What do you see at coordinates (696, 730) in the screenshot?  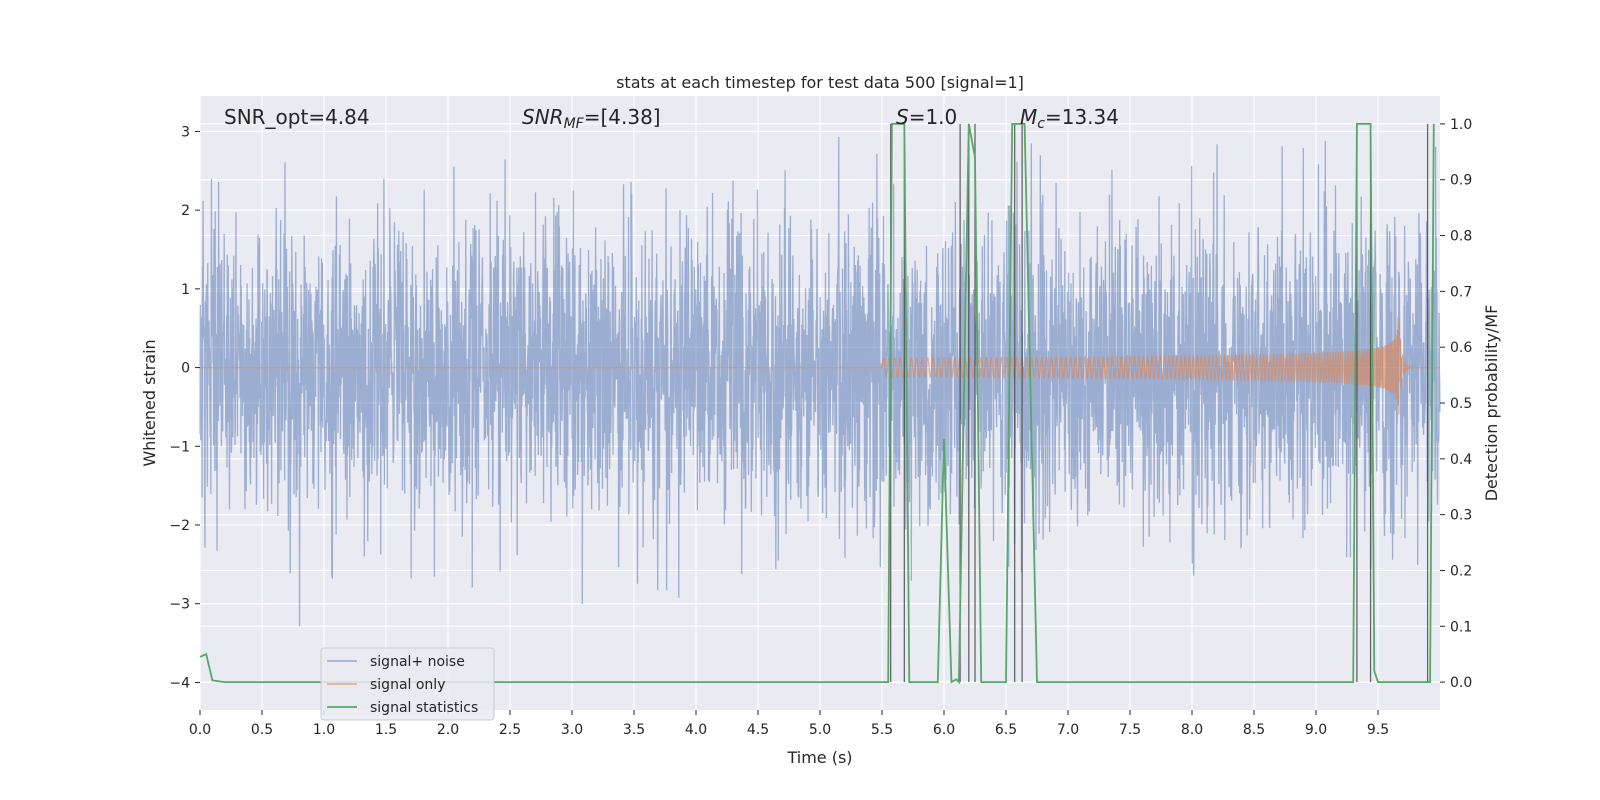 I see `x-tick-label: 4.0` at bounding box center [696, 730].